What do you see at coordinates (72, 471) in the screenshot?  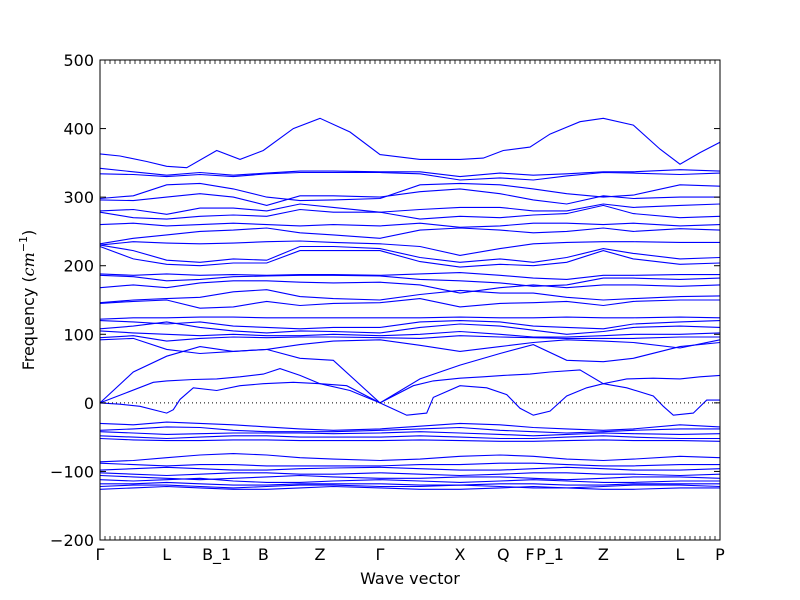 I see `y-tick-label: −100` at bounding box center [72, 471].